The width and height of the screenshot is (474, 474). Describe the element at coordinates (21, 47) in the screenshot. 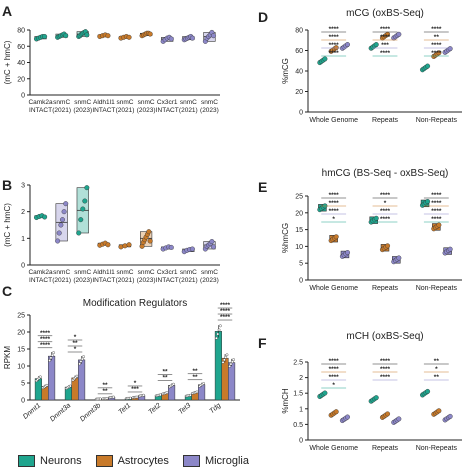

I see `panel-A-ytick-label: 60` at that location.